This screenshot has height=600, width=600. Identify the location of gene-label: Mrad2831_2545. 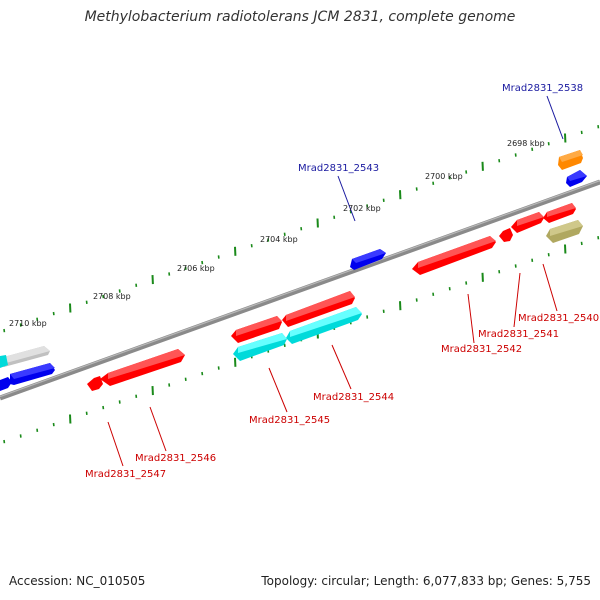
(289, 420).